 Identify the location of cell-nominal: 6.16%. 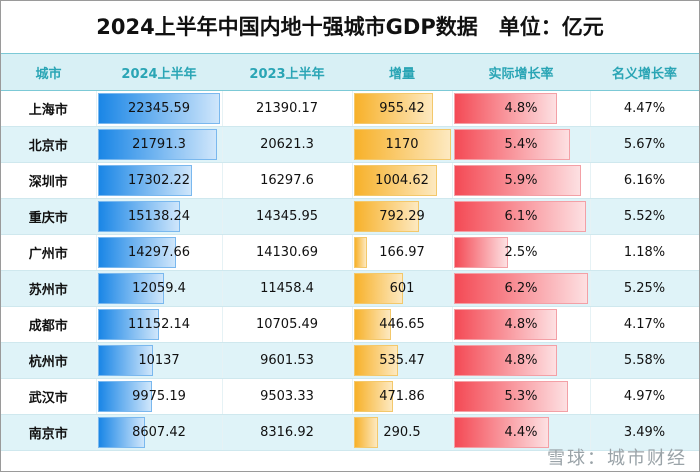
(644, 180).